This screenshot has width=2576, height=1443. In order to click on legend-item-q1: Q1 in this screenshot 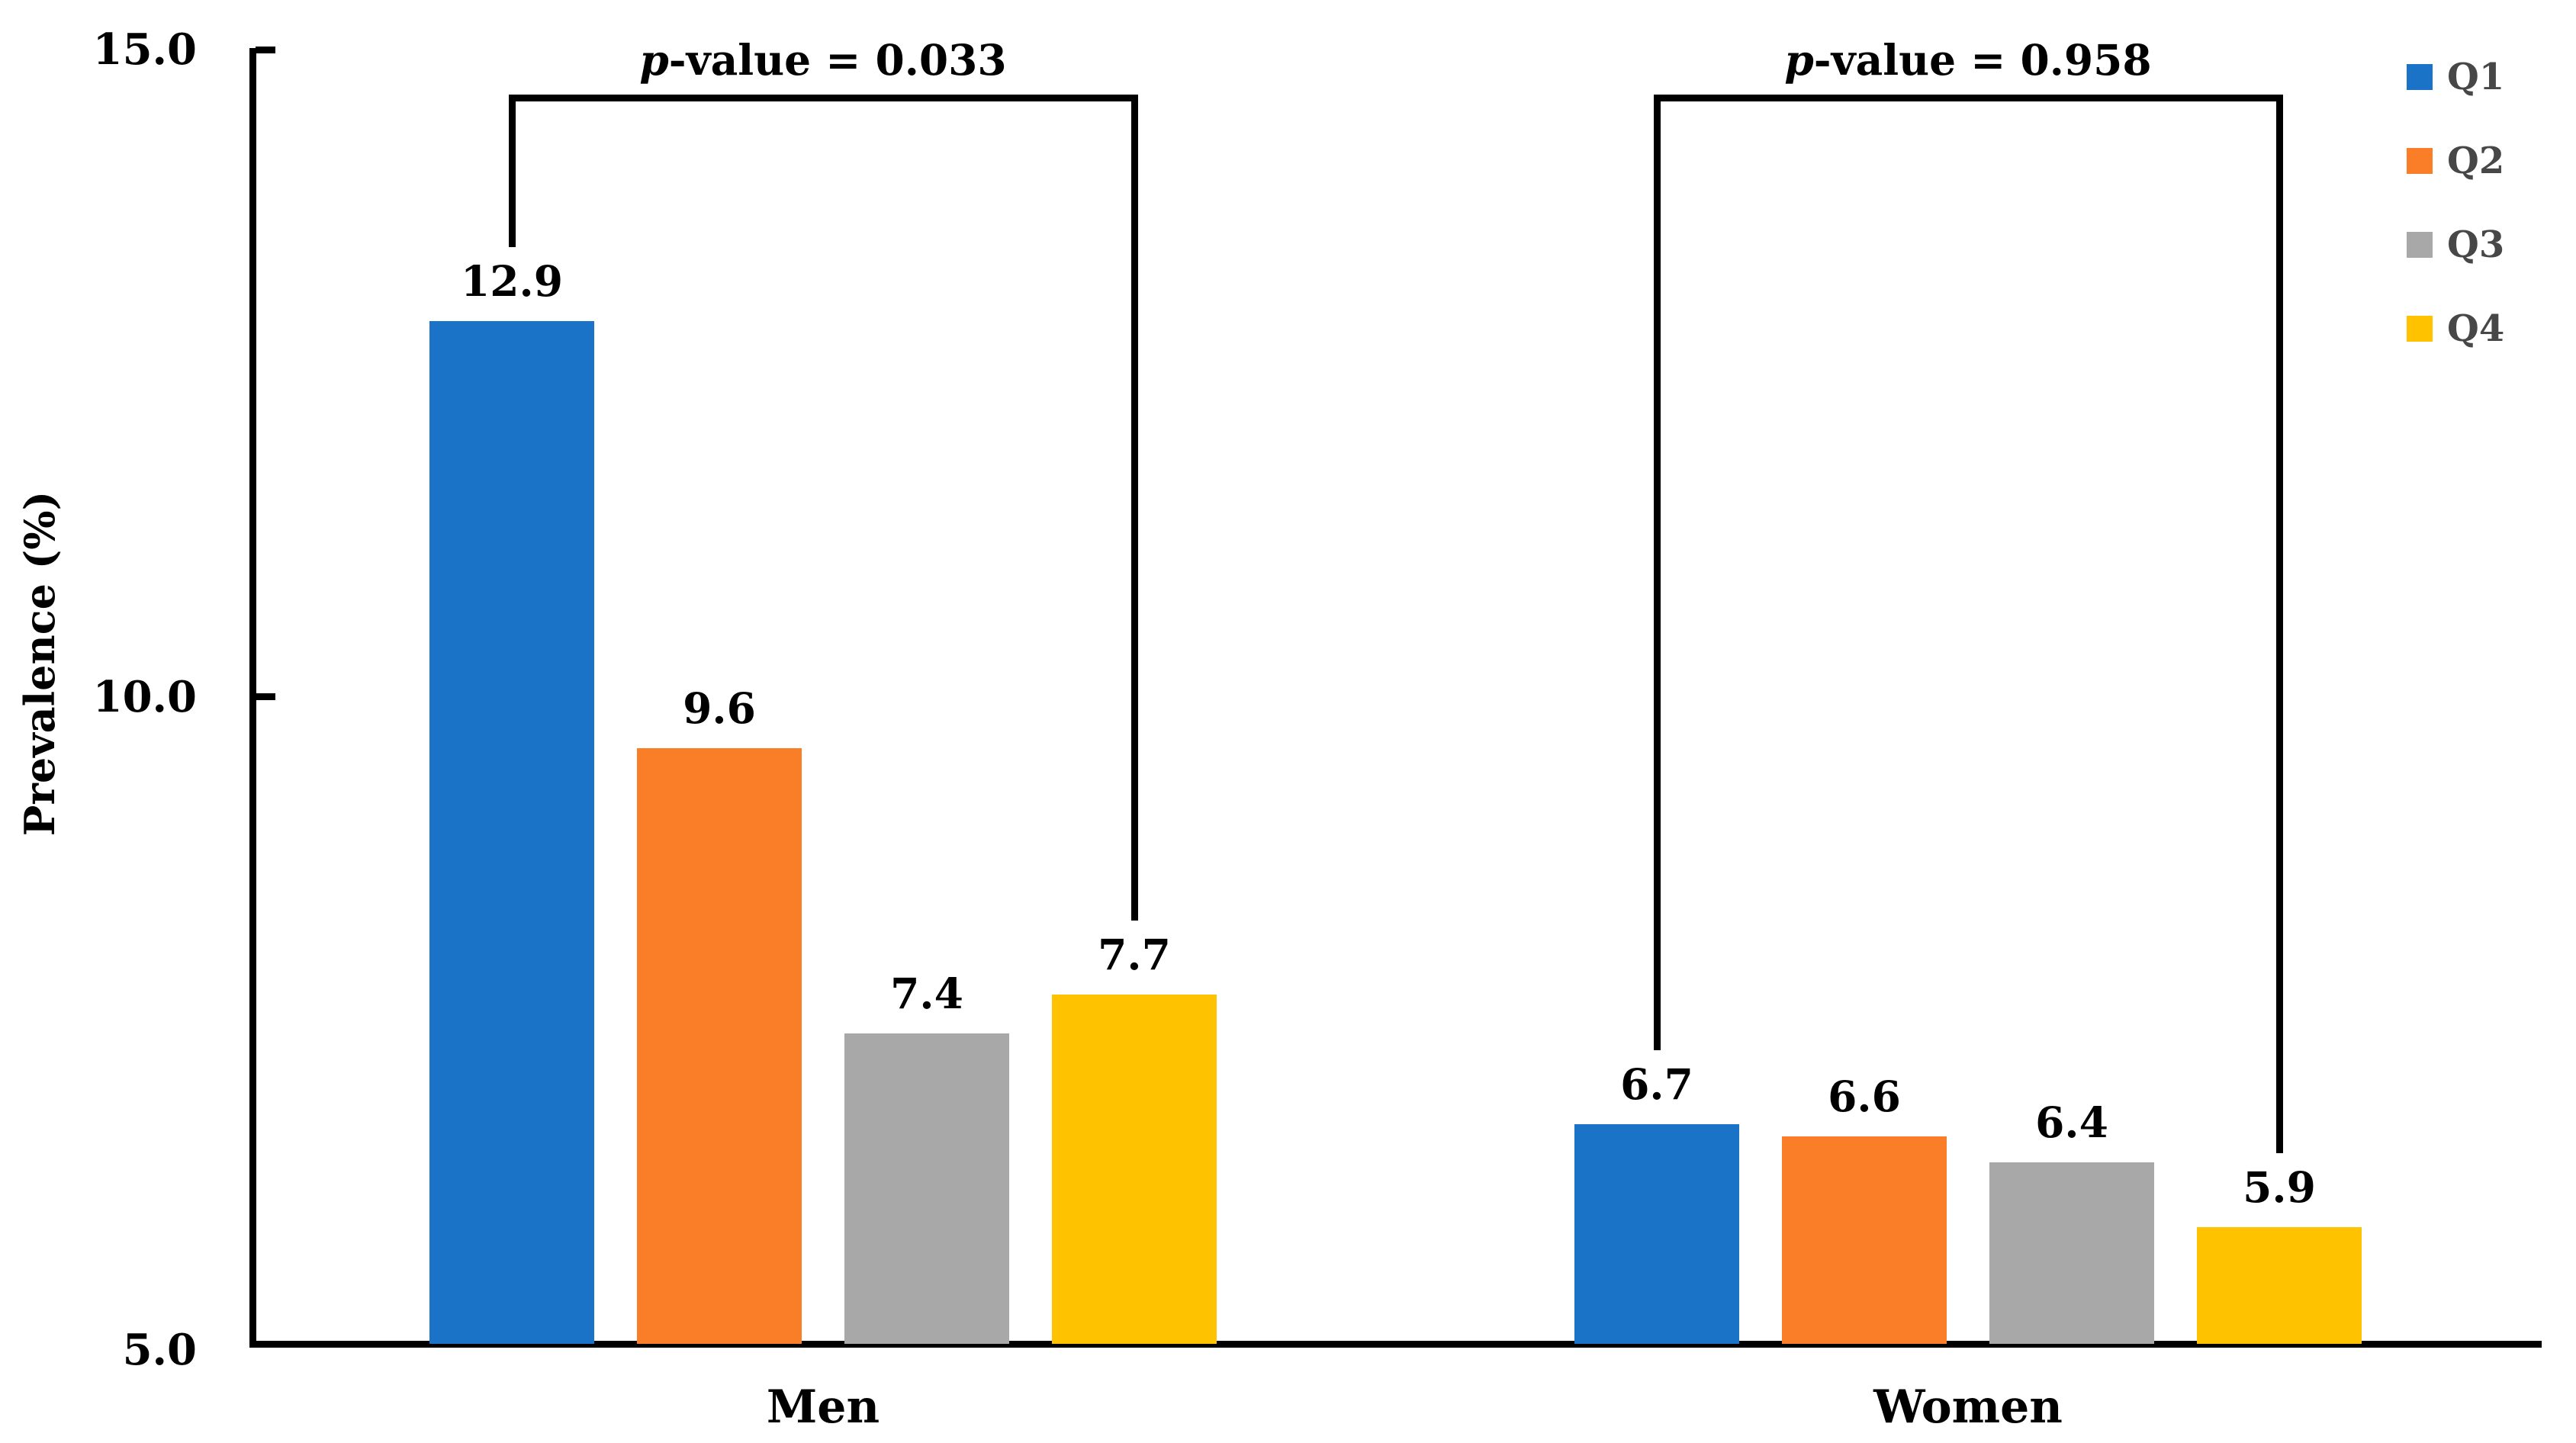, I will do `click(2456, 77)`.